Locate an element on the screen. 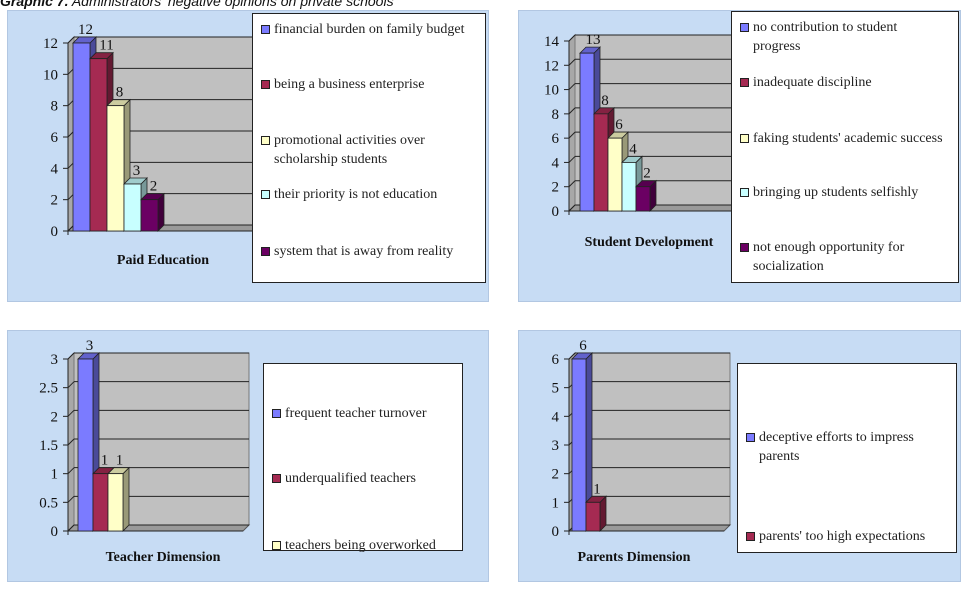 The image size is (962, 589). legend-label: their priority is not education is located at coordinates (356, 194).